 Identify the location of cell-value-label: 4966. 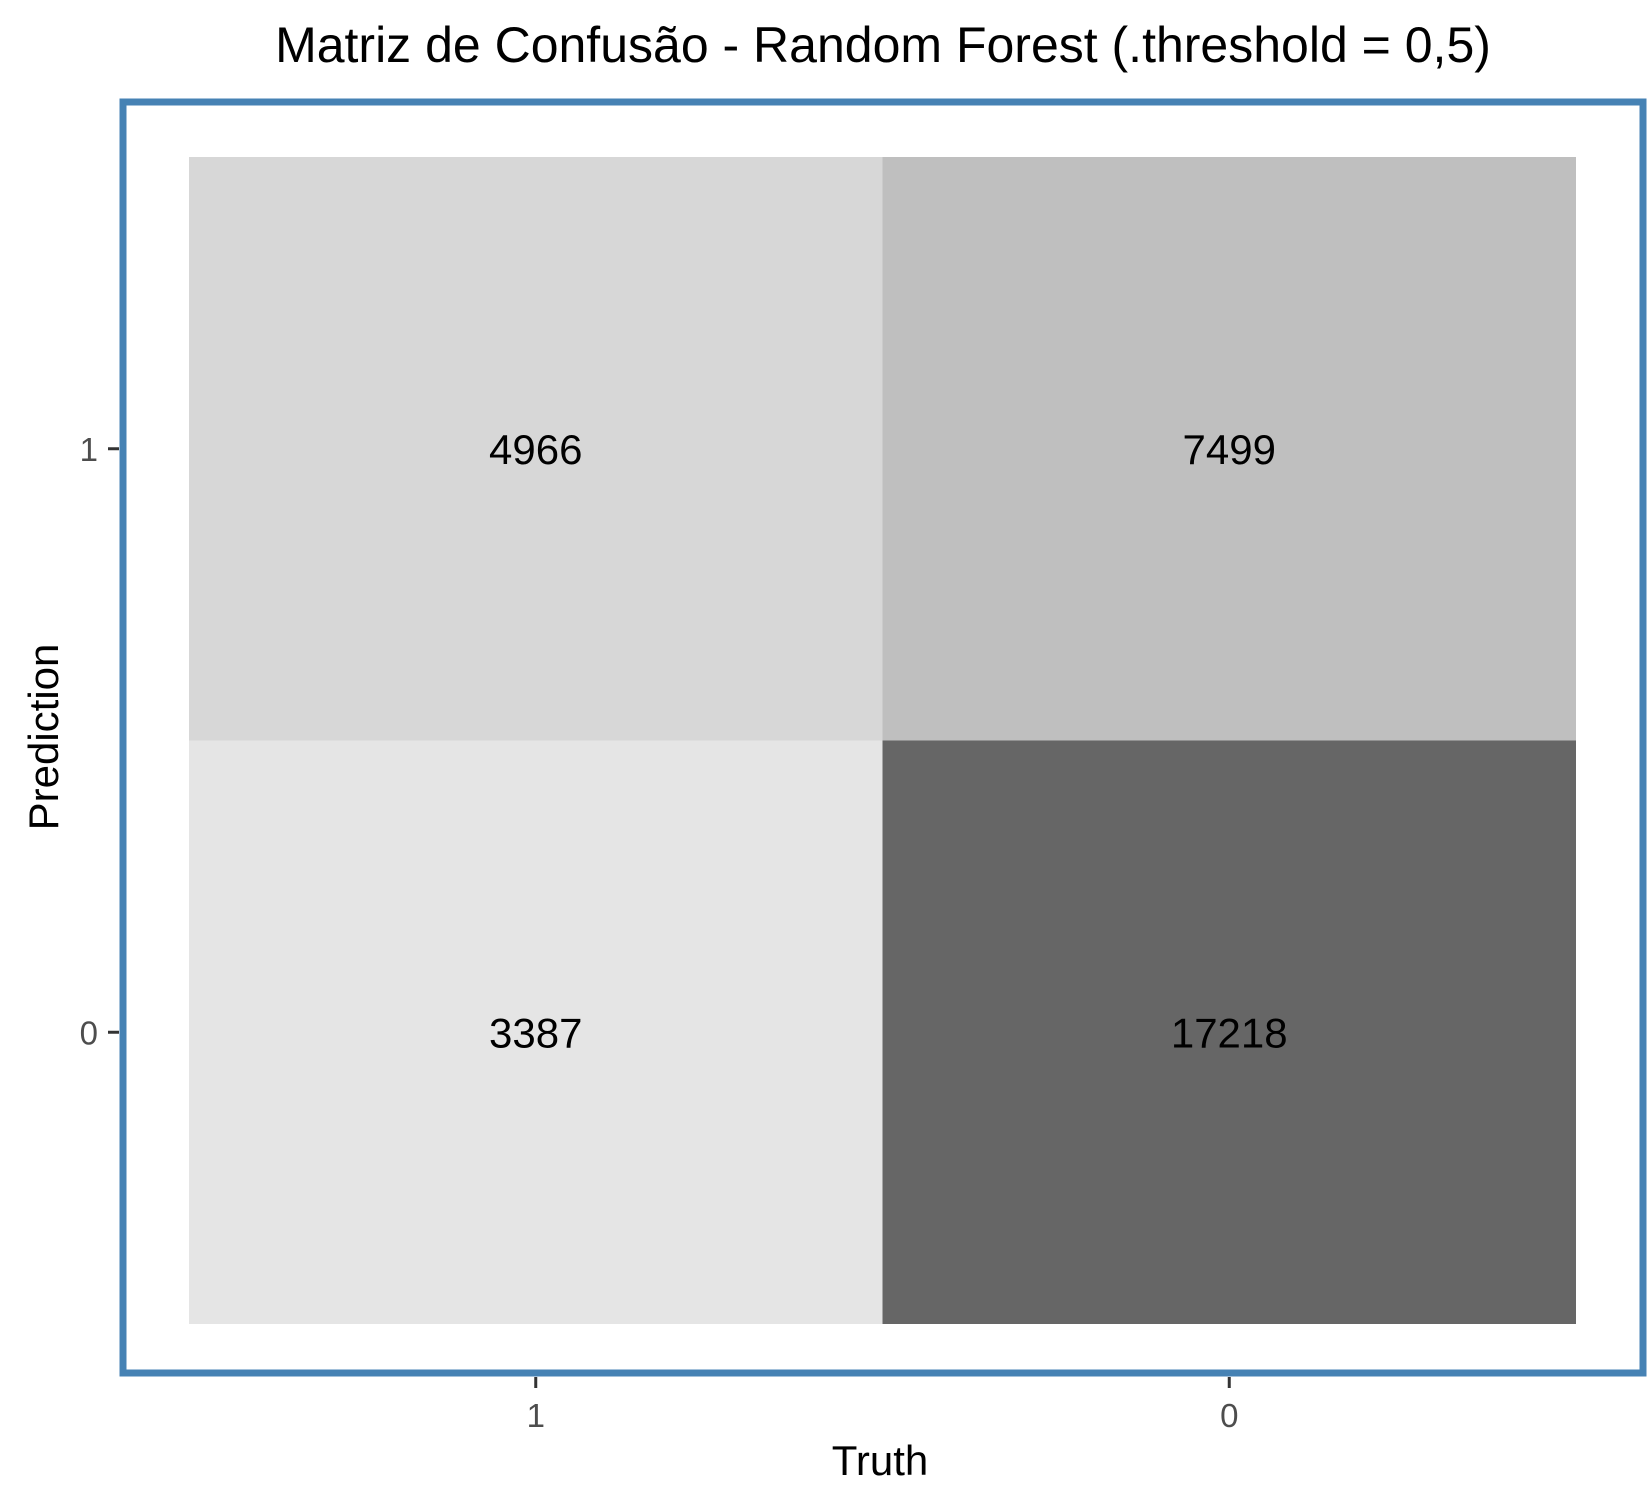
(535, 449).